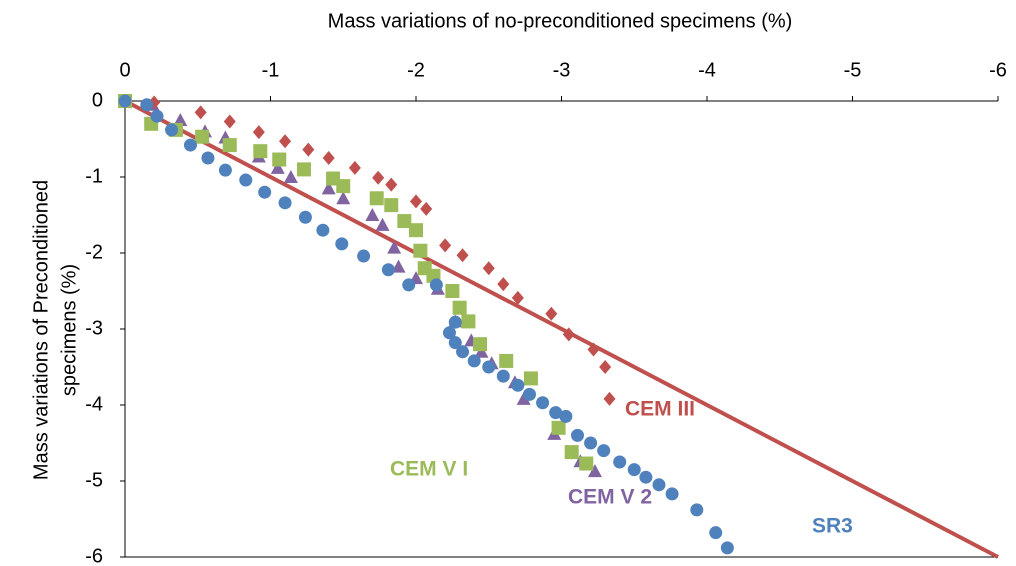 Image resolution: width=1016 pixels, height=566 pixels. What do you see at coordinates (94, 404) in the screenshot?
I see `y-tick-label: -4` at bounding box center [94, 404].